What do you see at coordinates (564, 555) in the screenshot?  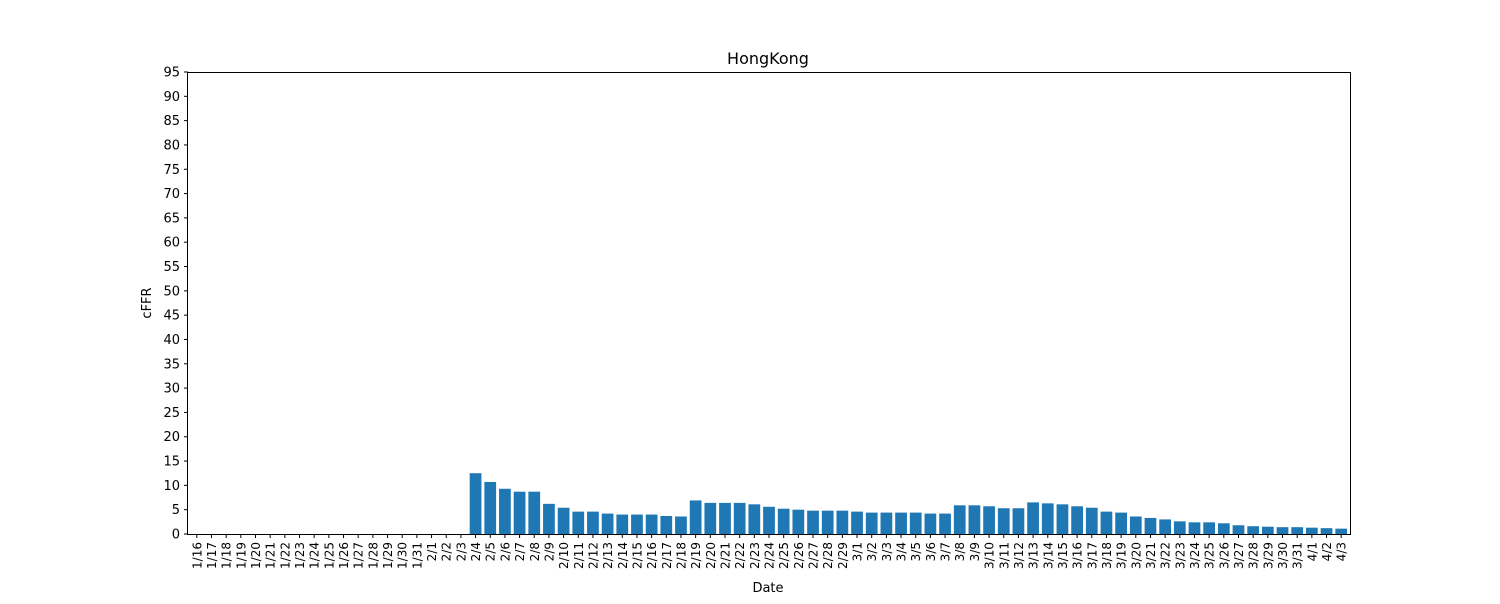 I see `x-tick-label: 2/10` at bounding box center [564, 555].